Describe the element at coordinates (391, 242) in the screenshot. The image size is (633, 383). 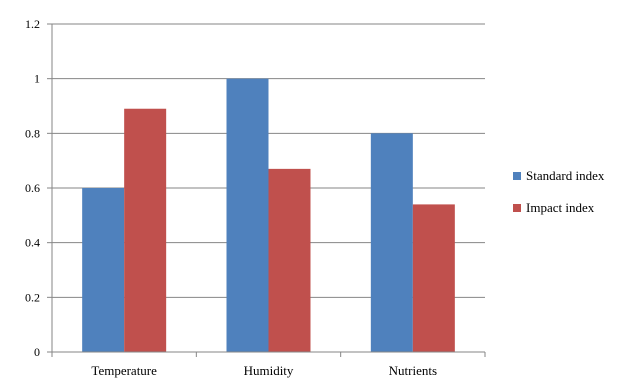
I see `bar-standard-index-nutrients` at that location.